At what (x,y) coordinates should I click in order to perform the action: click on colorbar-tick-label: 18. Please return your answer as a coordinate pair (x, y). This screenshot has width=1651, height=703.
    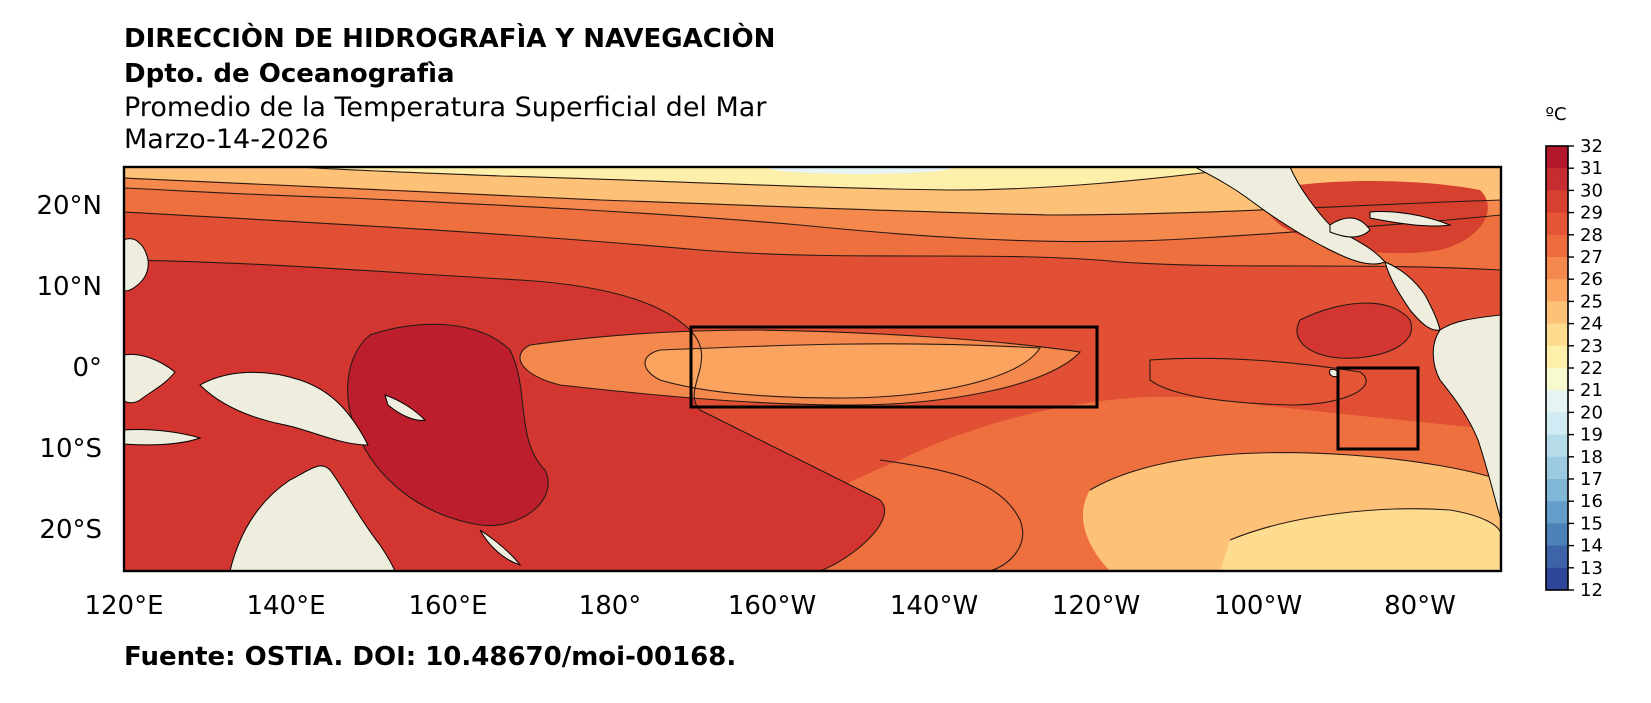
    Looking at the image, I should click on (1591, 457).